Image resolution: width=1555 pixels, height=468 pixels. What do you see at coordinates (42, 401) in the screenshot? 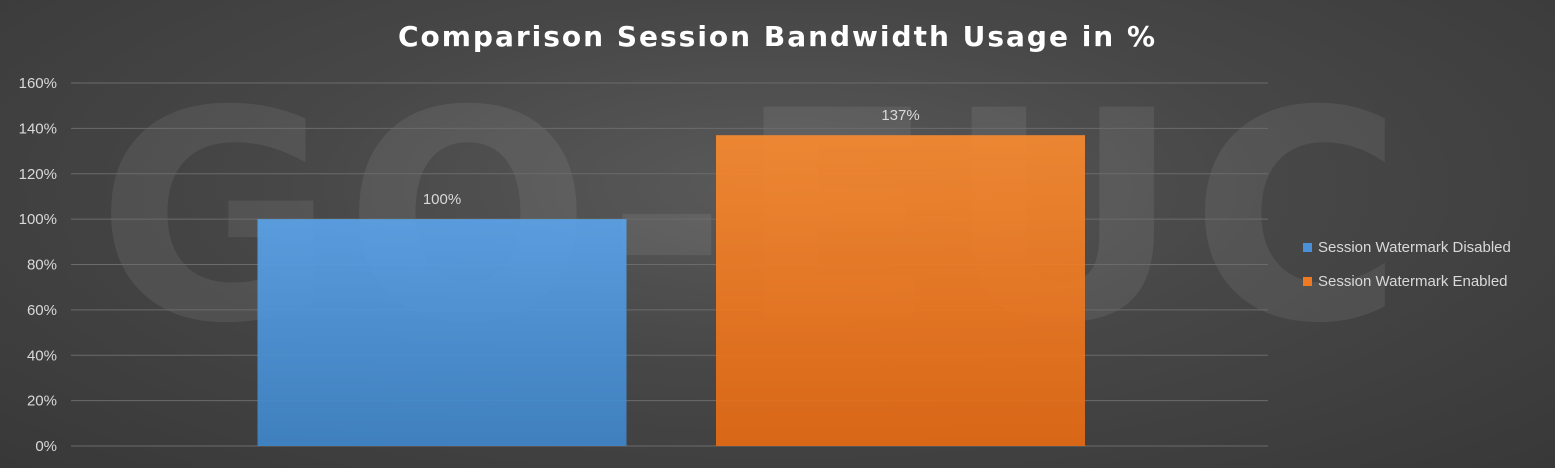
I see `y-tick-label: 20%` at bounding box center [42, 401].